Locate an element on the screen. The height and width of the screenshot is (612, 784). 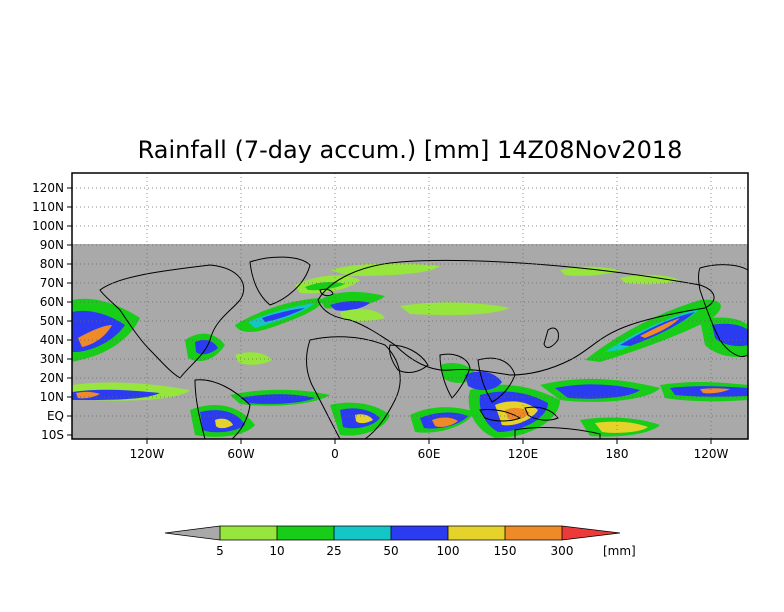
colorbar-unit-label: [mm] is located at coordinates (619, 551).